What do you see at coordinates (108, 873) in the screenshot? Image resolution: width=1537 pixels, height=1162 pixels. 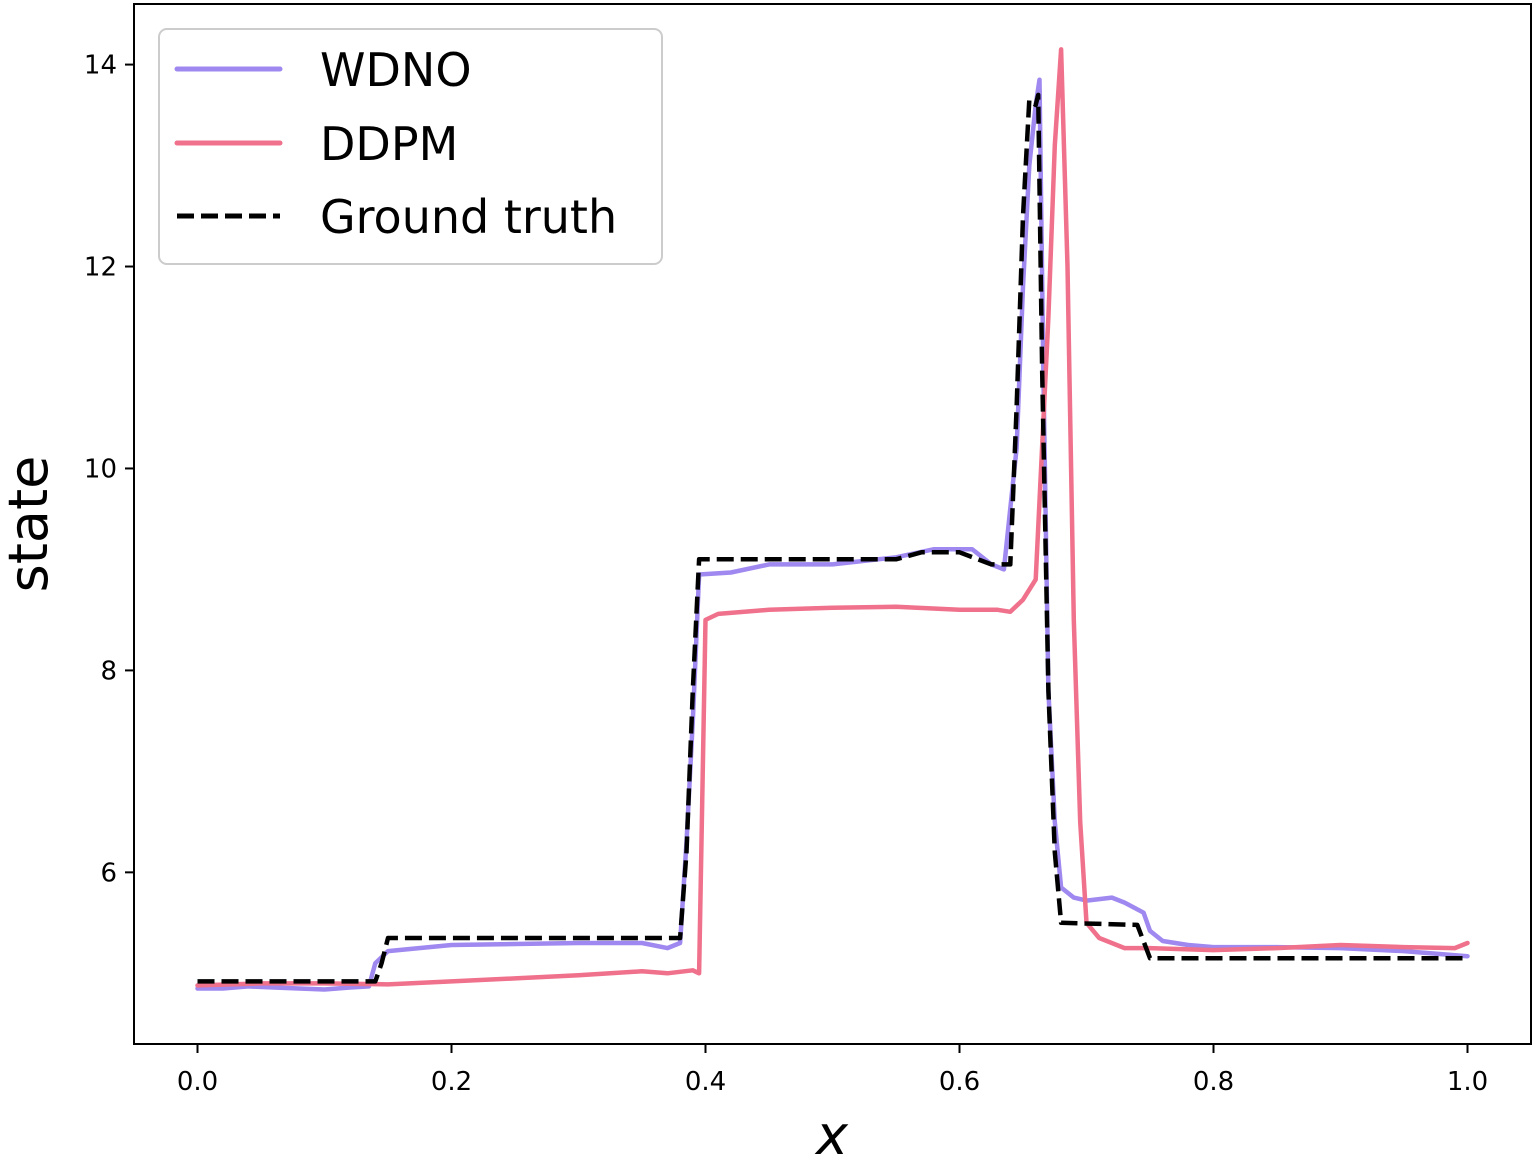 I see `y-tick-label: 6` at bounding box center [108, 873].